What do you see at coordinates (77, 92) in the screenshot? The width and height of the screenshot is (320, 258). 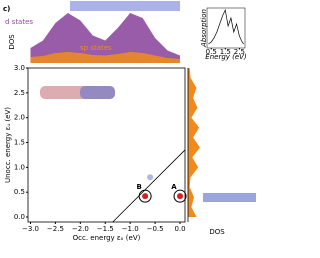 I see `molecule-main` at bounding box center [77, 92].